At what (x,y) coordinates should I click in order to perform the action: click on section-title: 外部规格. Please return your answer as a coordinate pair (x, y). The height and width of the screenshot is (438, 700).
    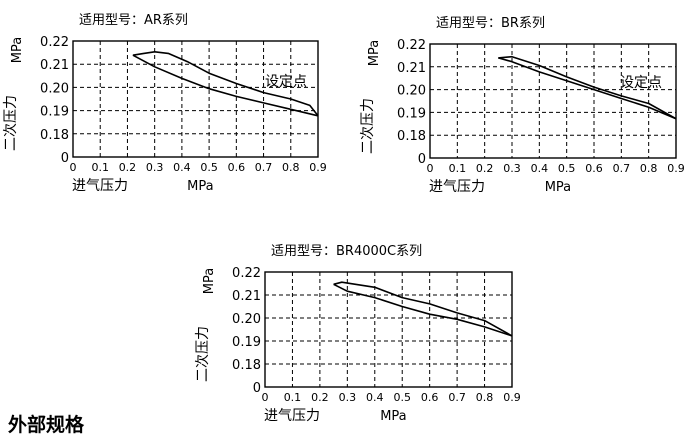
    Looking at the image, I should click on (46, 425).